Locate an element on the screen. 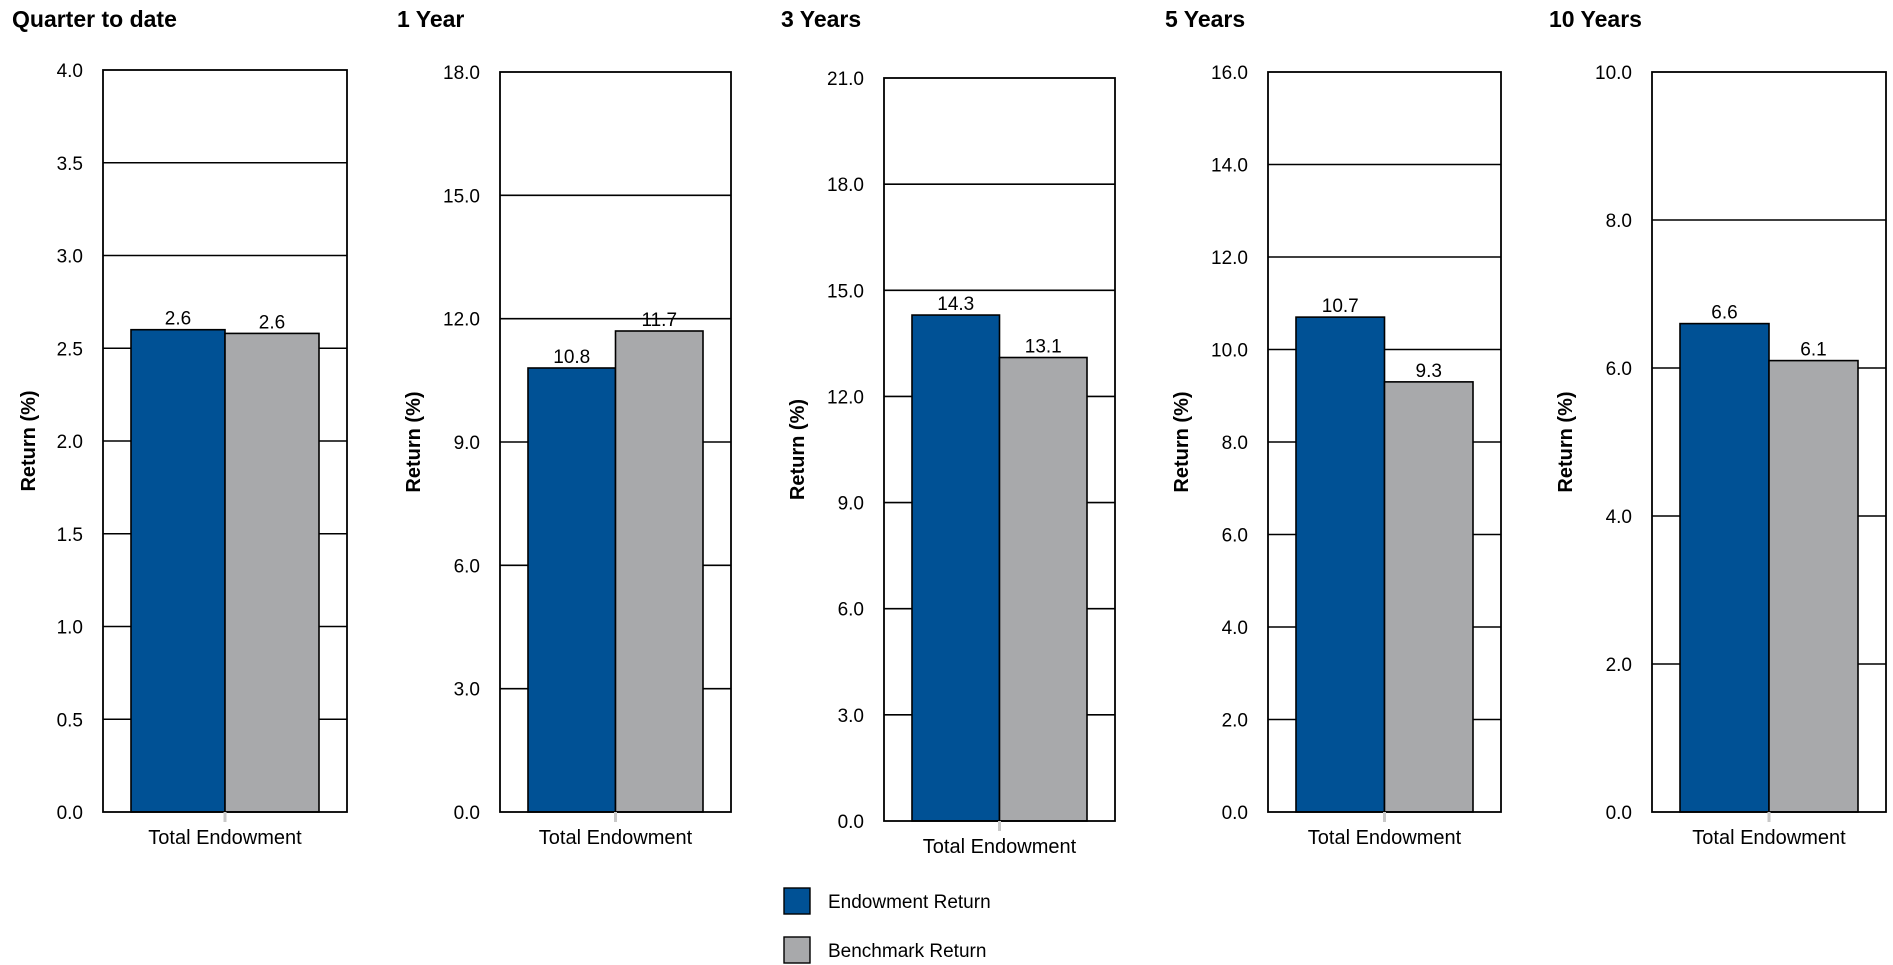 The width and height of the screenshot is (1893, 965). panel-1-y-tick-label: 1.5 is located at coordinates (70, 535).